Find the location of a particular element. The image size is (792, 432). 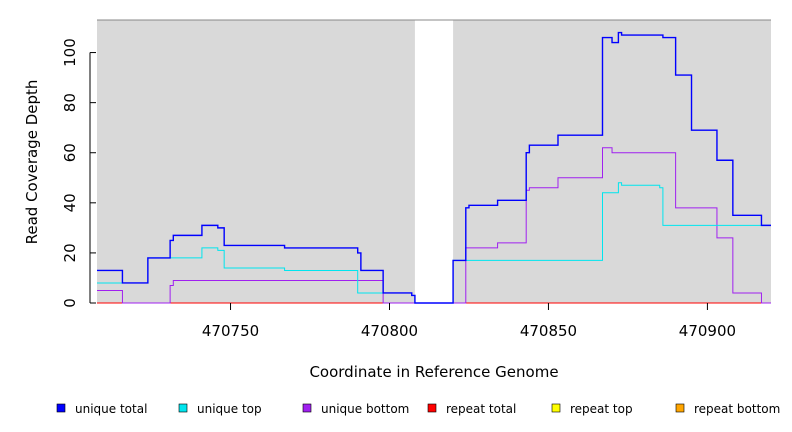

y-tick-label: 80 is located at coordinates (70, 102).